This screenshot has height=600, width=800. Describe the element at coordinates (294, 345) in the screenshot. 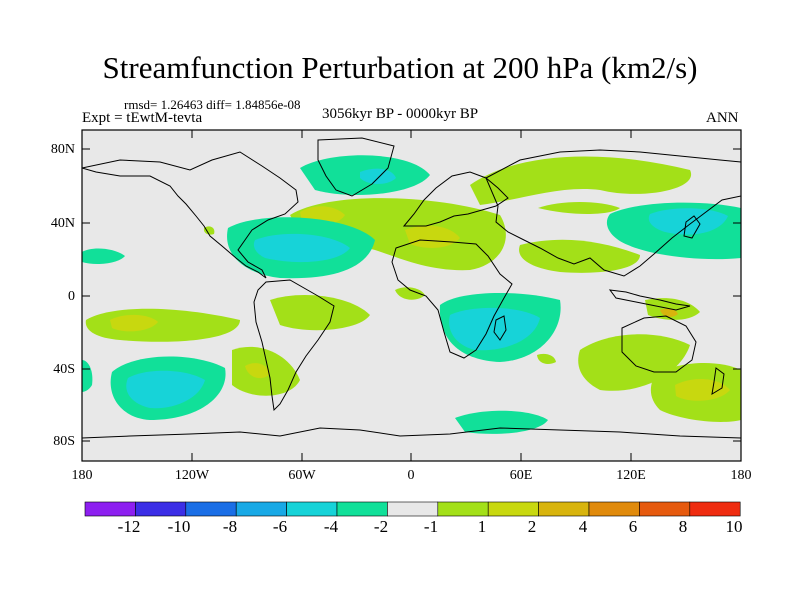

I see `coastline-south-america` at that location.